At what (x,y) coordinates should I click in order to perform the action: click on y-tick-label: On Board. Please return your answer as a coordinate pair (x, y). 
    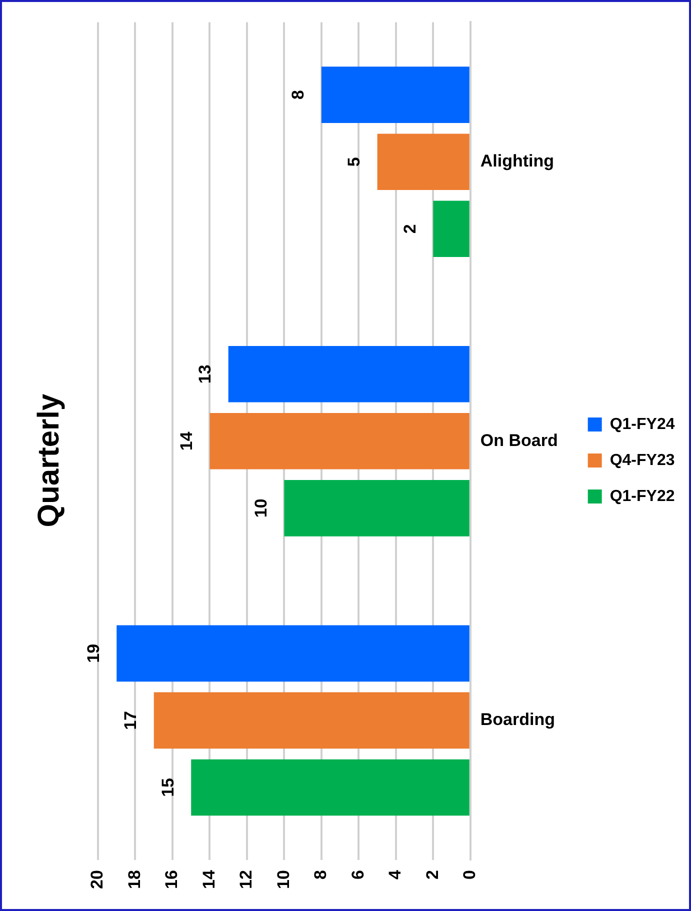
    Looking at the image, I should click on (519, 440).